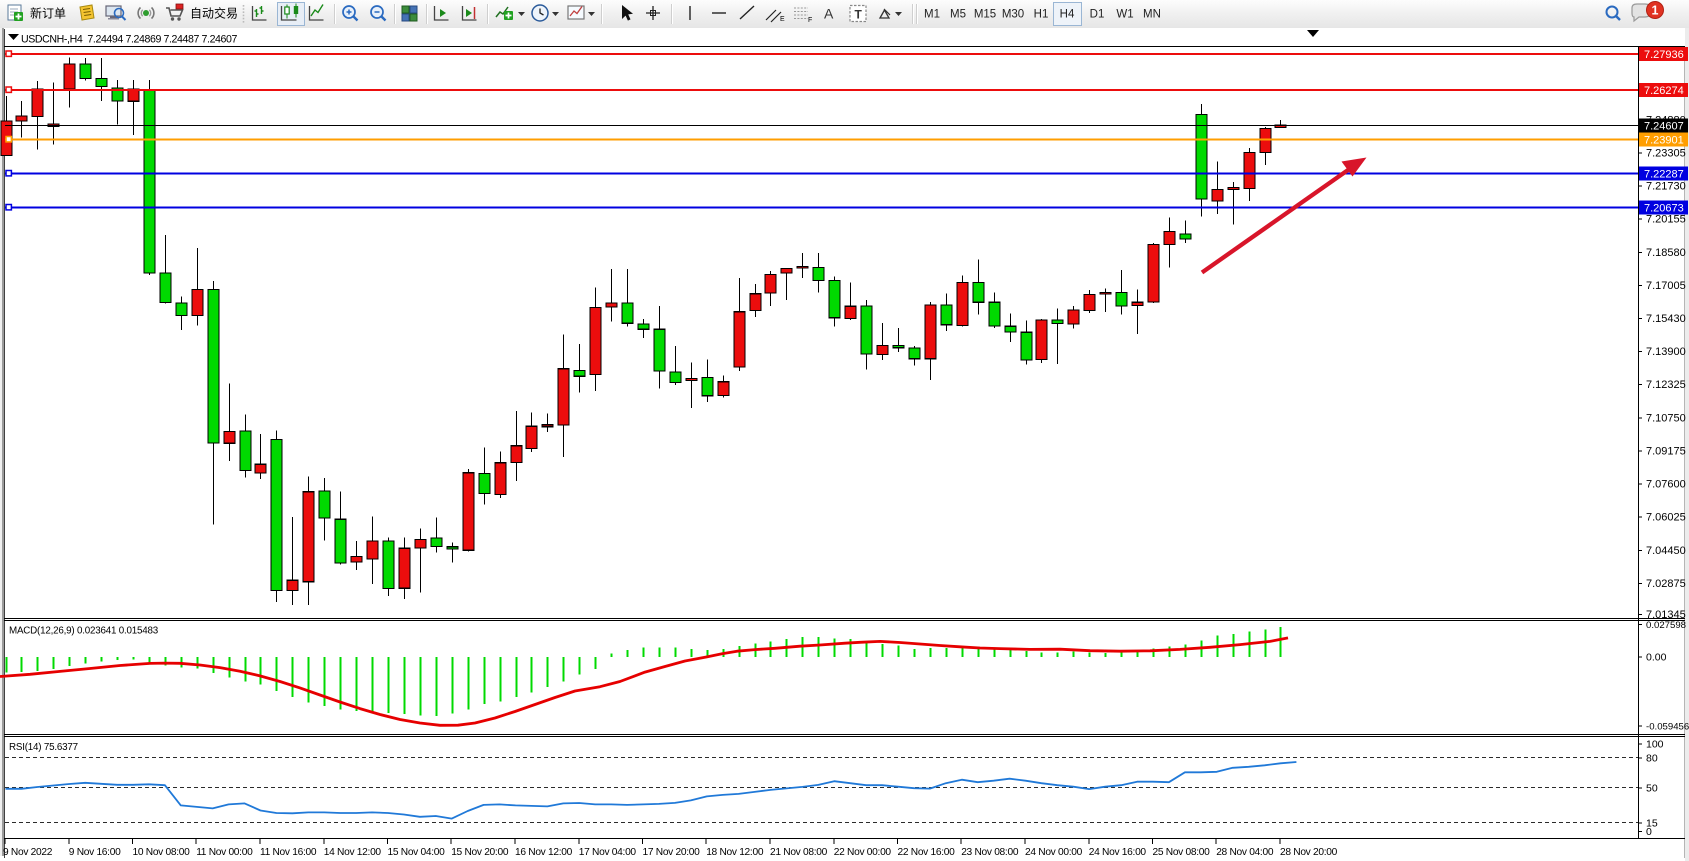 The width and height of the screenshot is (1689, 861). What do you see at coordinates (1309, 852) in the screenshot?
I see `svg-text: 28 Nov 20:00` at bounding box center [1309, 852].